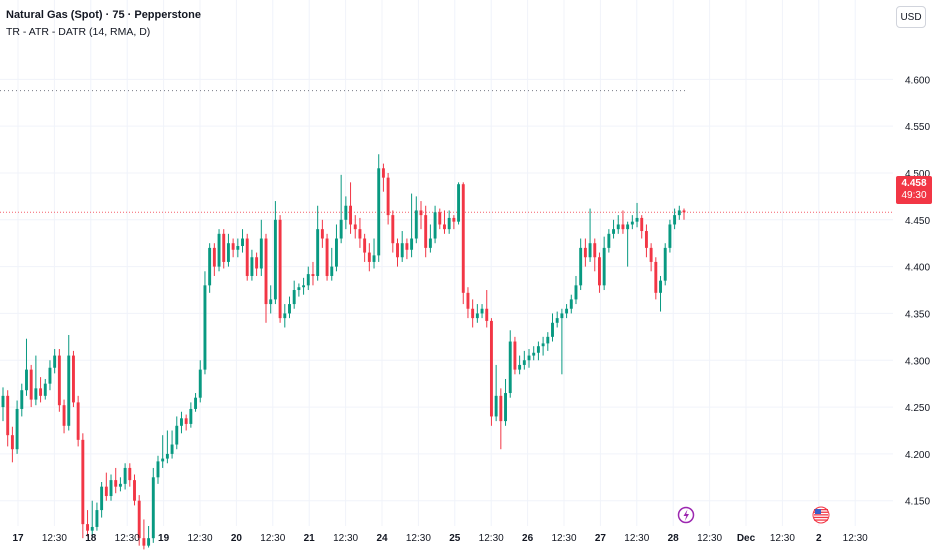 The height and width of the screenshot is (555, 932). I want to click on y-tick-label: 4.550, so click(917, 127).